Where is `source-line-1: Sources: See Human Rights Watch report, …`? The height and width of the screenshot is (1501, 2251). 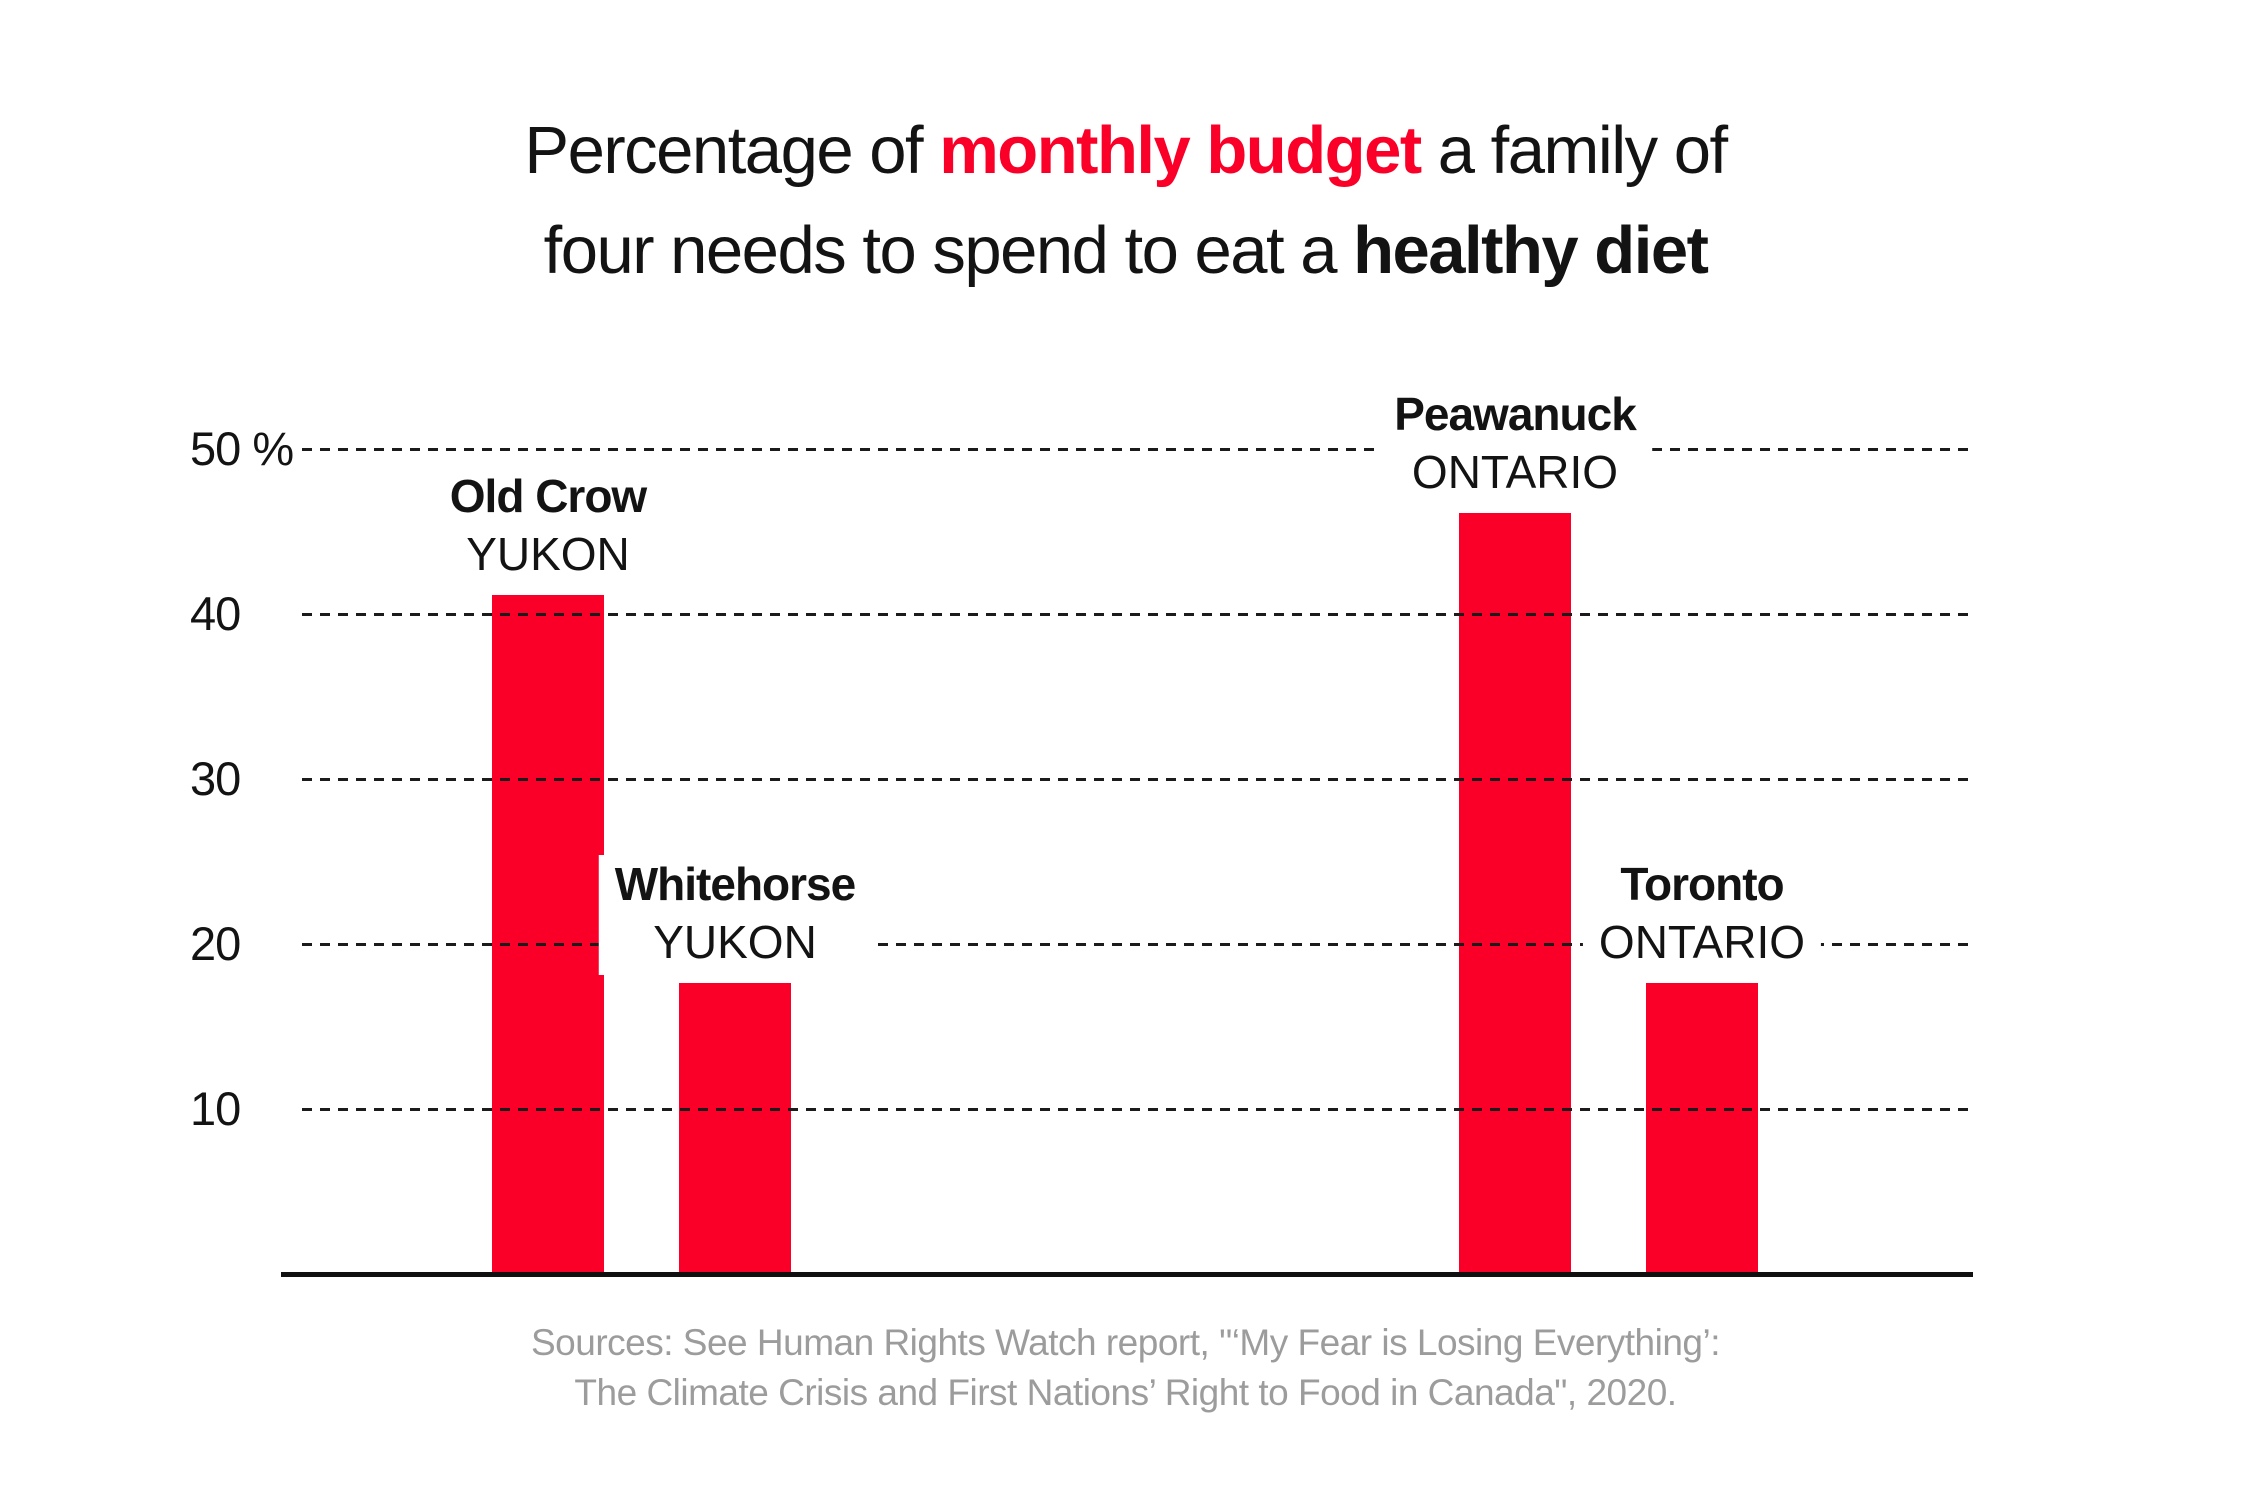
source-line-1: Sources: See Human Rights Watch report, … is located at coordinates (1125, 1342).